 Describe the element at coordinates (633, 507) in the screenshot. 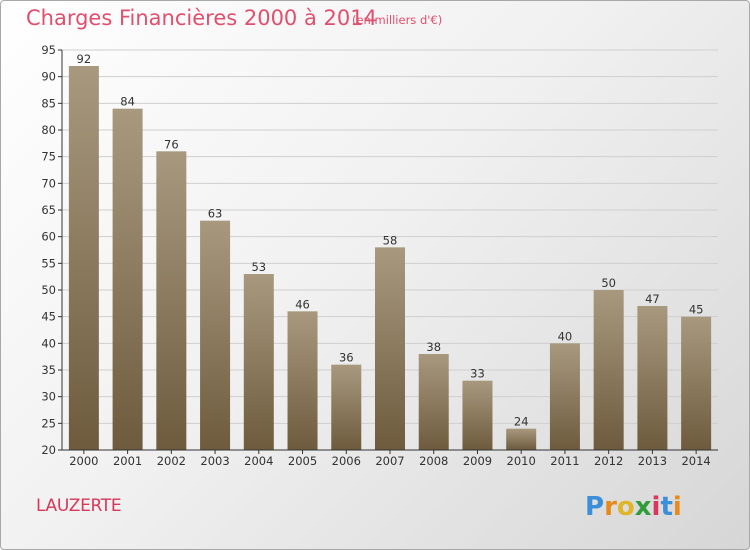

I see `svg-text: Proxiti` at that location.